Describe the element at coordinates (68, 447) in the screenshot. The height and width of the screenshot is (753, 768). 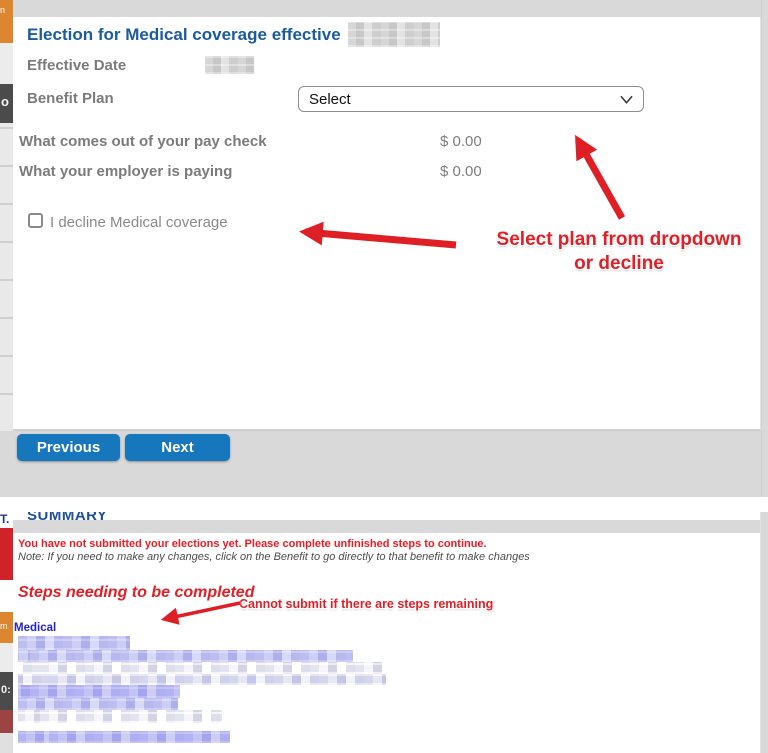
I see `previous-button: Previous` at that location.